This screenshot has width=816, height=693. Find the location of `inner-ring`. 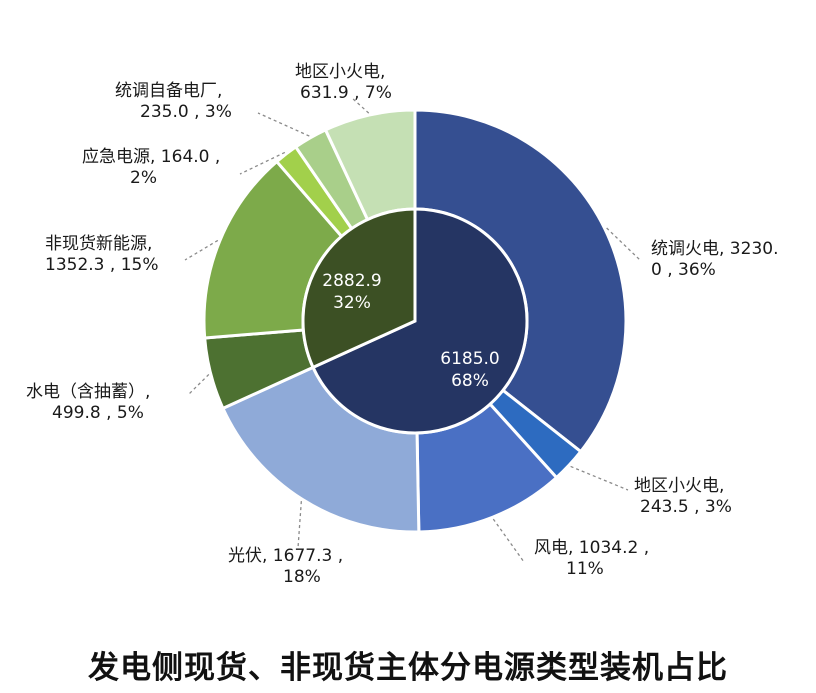

inner-ring is located at coordinates (415, 321).